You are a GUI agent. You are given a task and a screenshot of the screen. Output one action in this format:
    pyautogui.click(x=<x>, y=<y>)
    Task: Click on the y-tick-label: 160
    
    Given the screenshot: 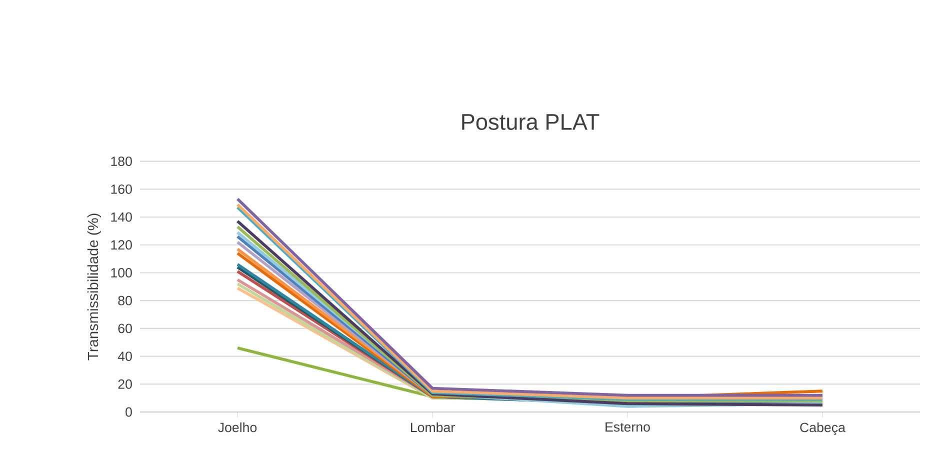 What is the action you would take?
    pyautogui.click(x=121, y=189)
    